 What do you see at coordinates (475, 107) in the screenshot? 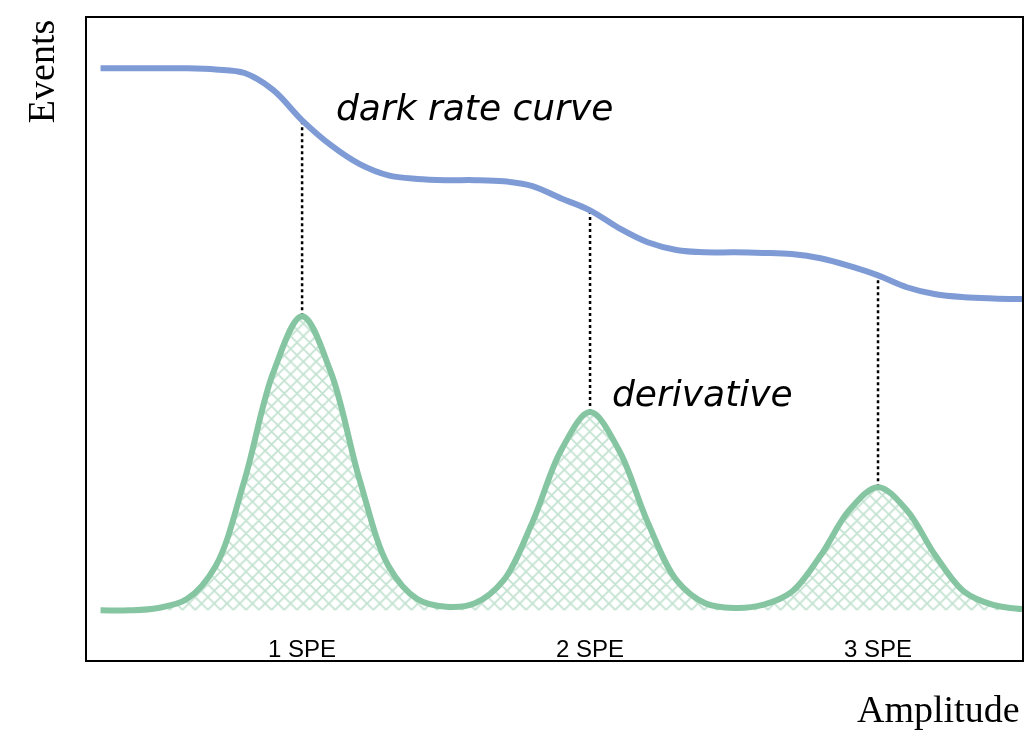
I see `series-label: dark rate curve` at bounding box center [475, 107].